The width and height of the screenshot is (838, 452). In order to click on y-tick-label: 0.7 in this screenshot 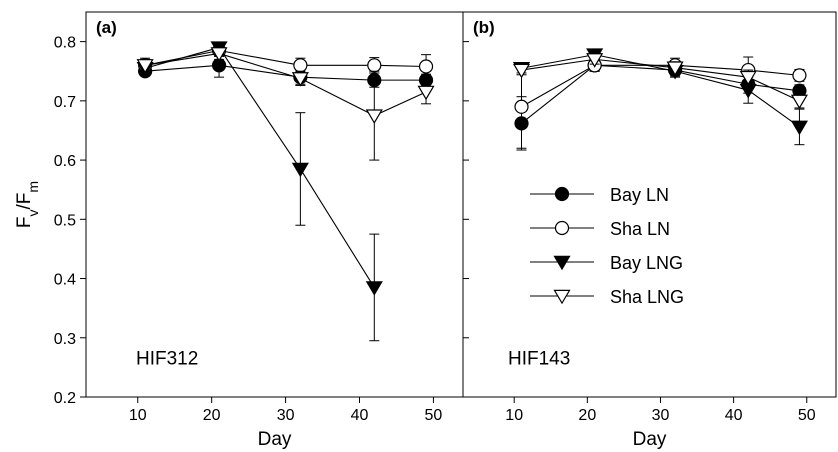, I will do `click(65, 102)`.